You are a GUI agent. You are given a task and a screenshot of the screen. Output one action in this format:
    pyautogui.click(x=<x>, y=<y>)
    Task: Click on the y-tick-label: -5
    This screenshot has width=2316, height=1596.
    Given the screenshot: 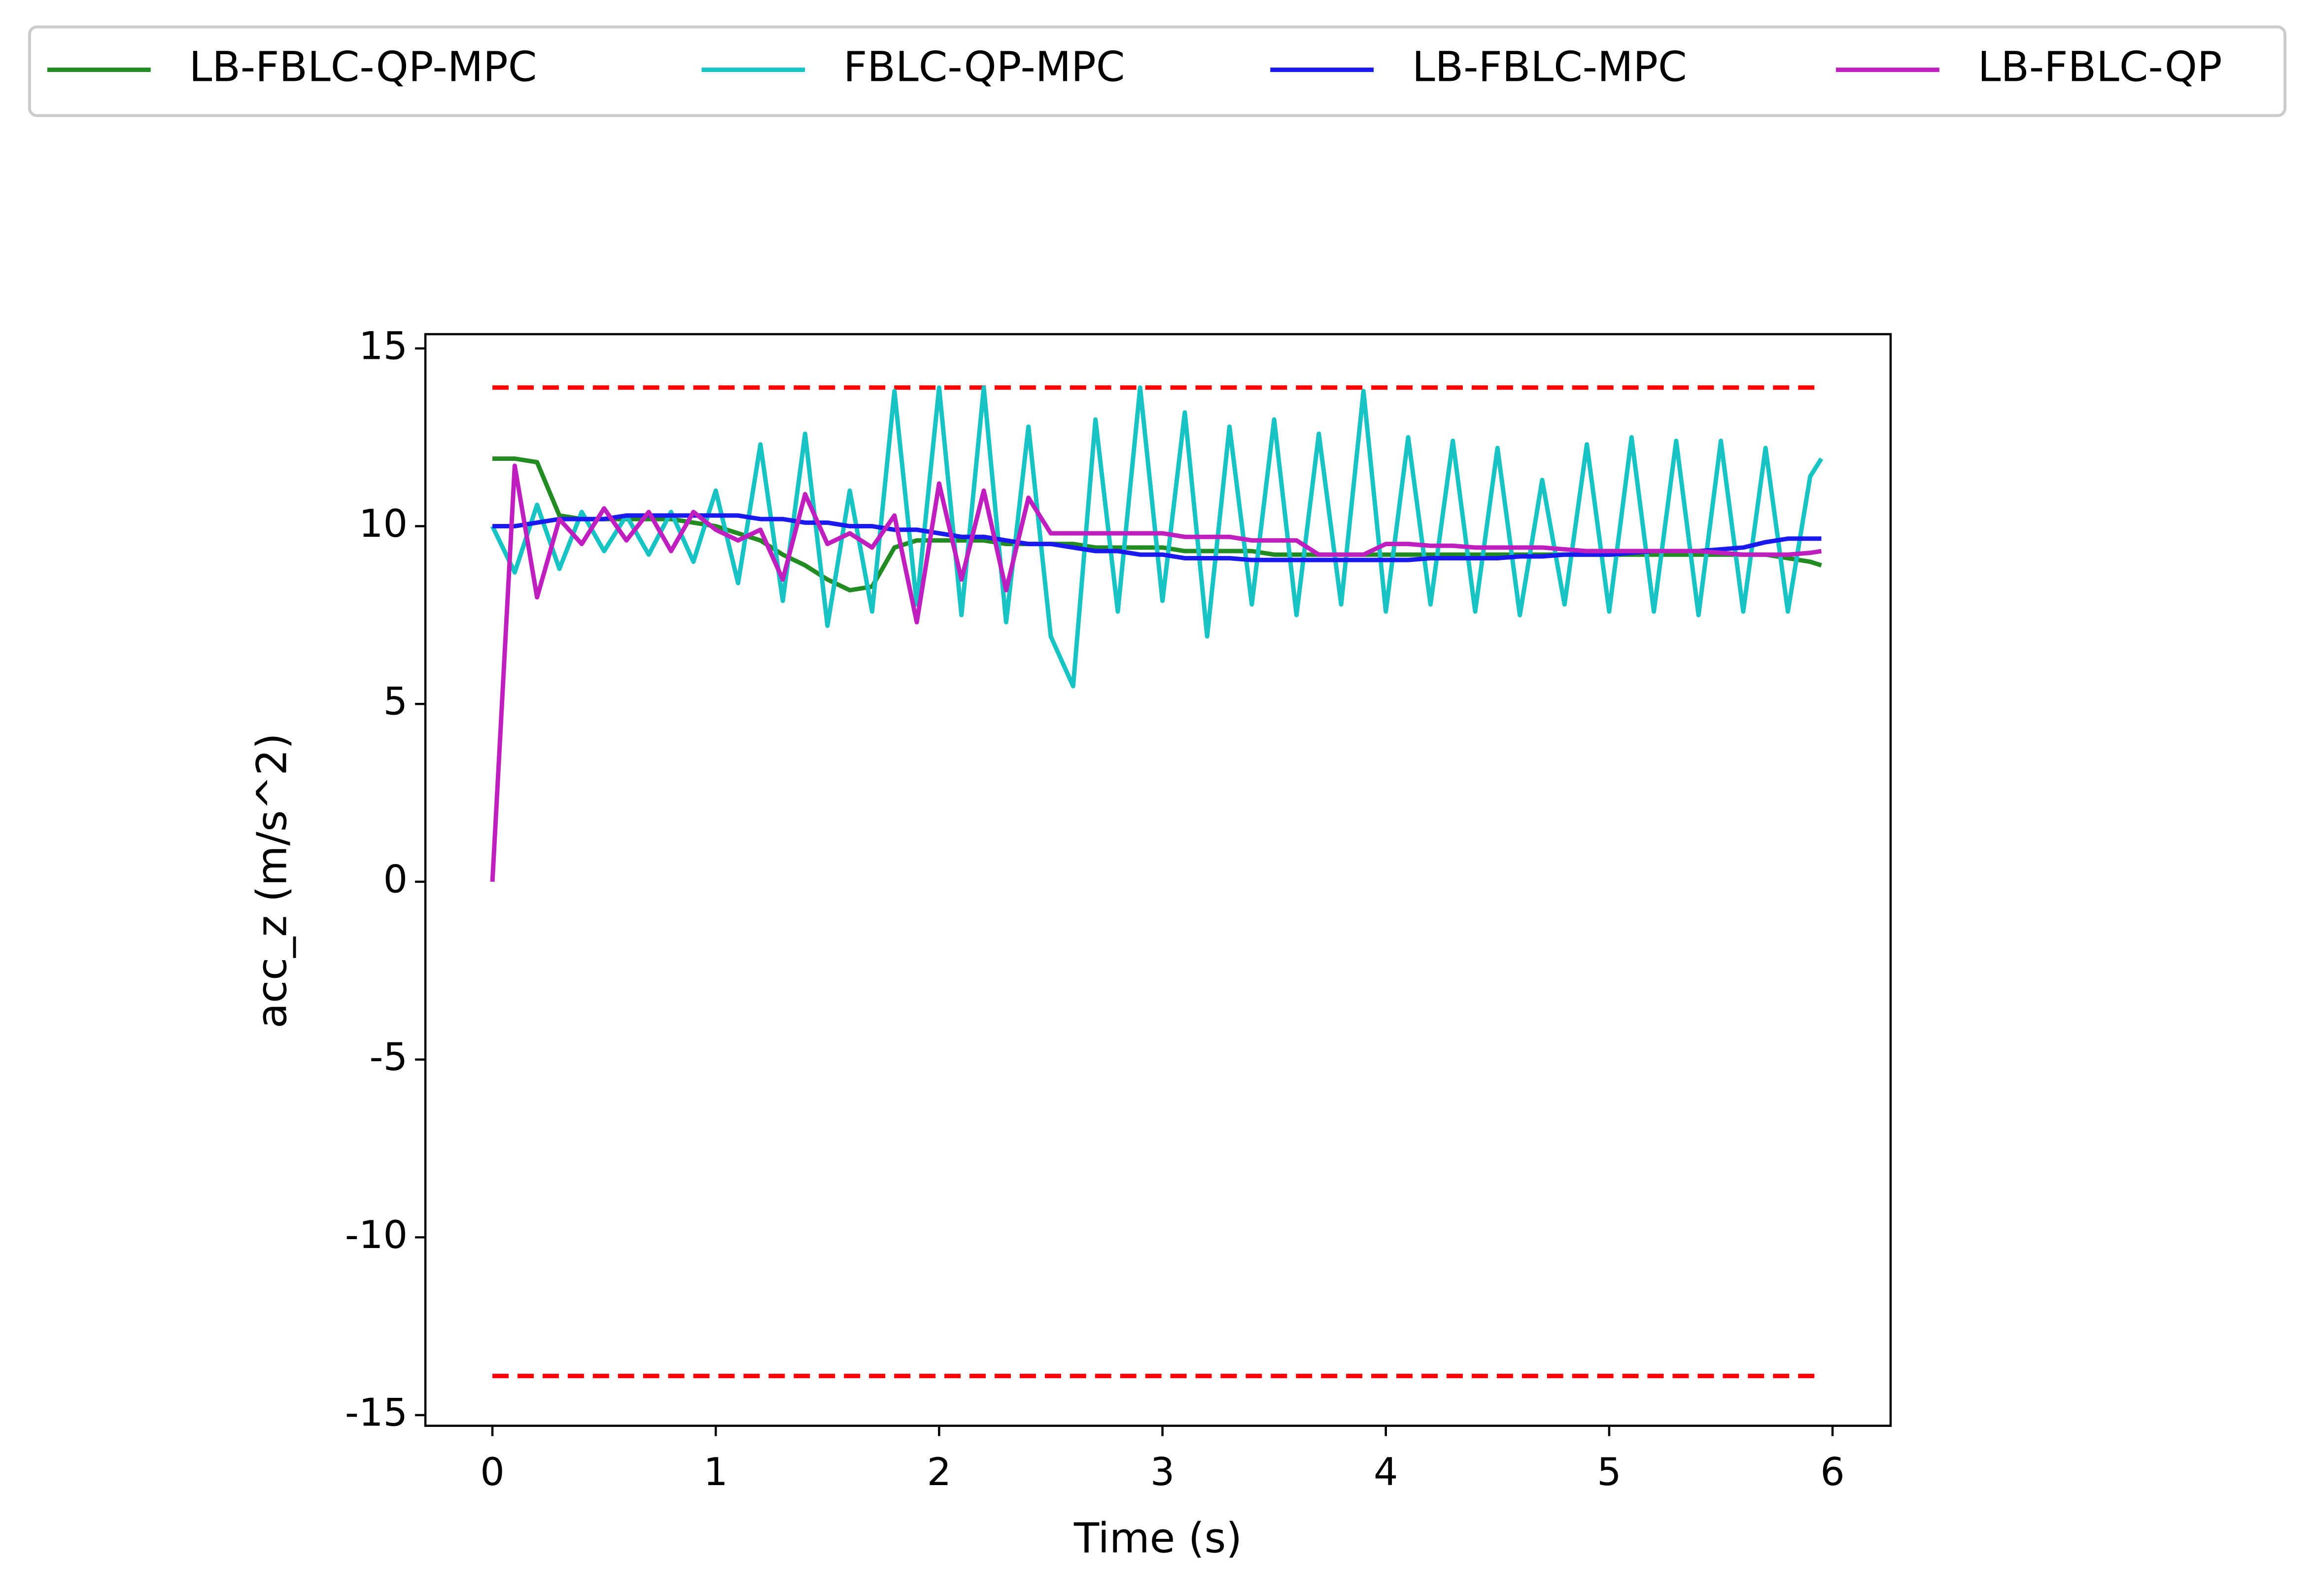 What is the action you would take?
    pyautogui.click(x=388, y=1057)
    